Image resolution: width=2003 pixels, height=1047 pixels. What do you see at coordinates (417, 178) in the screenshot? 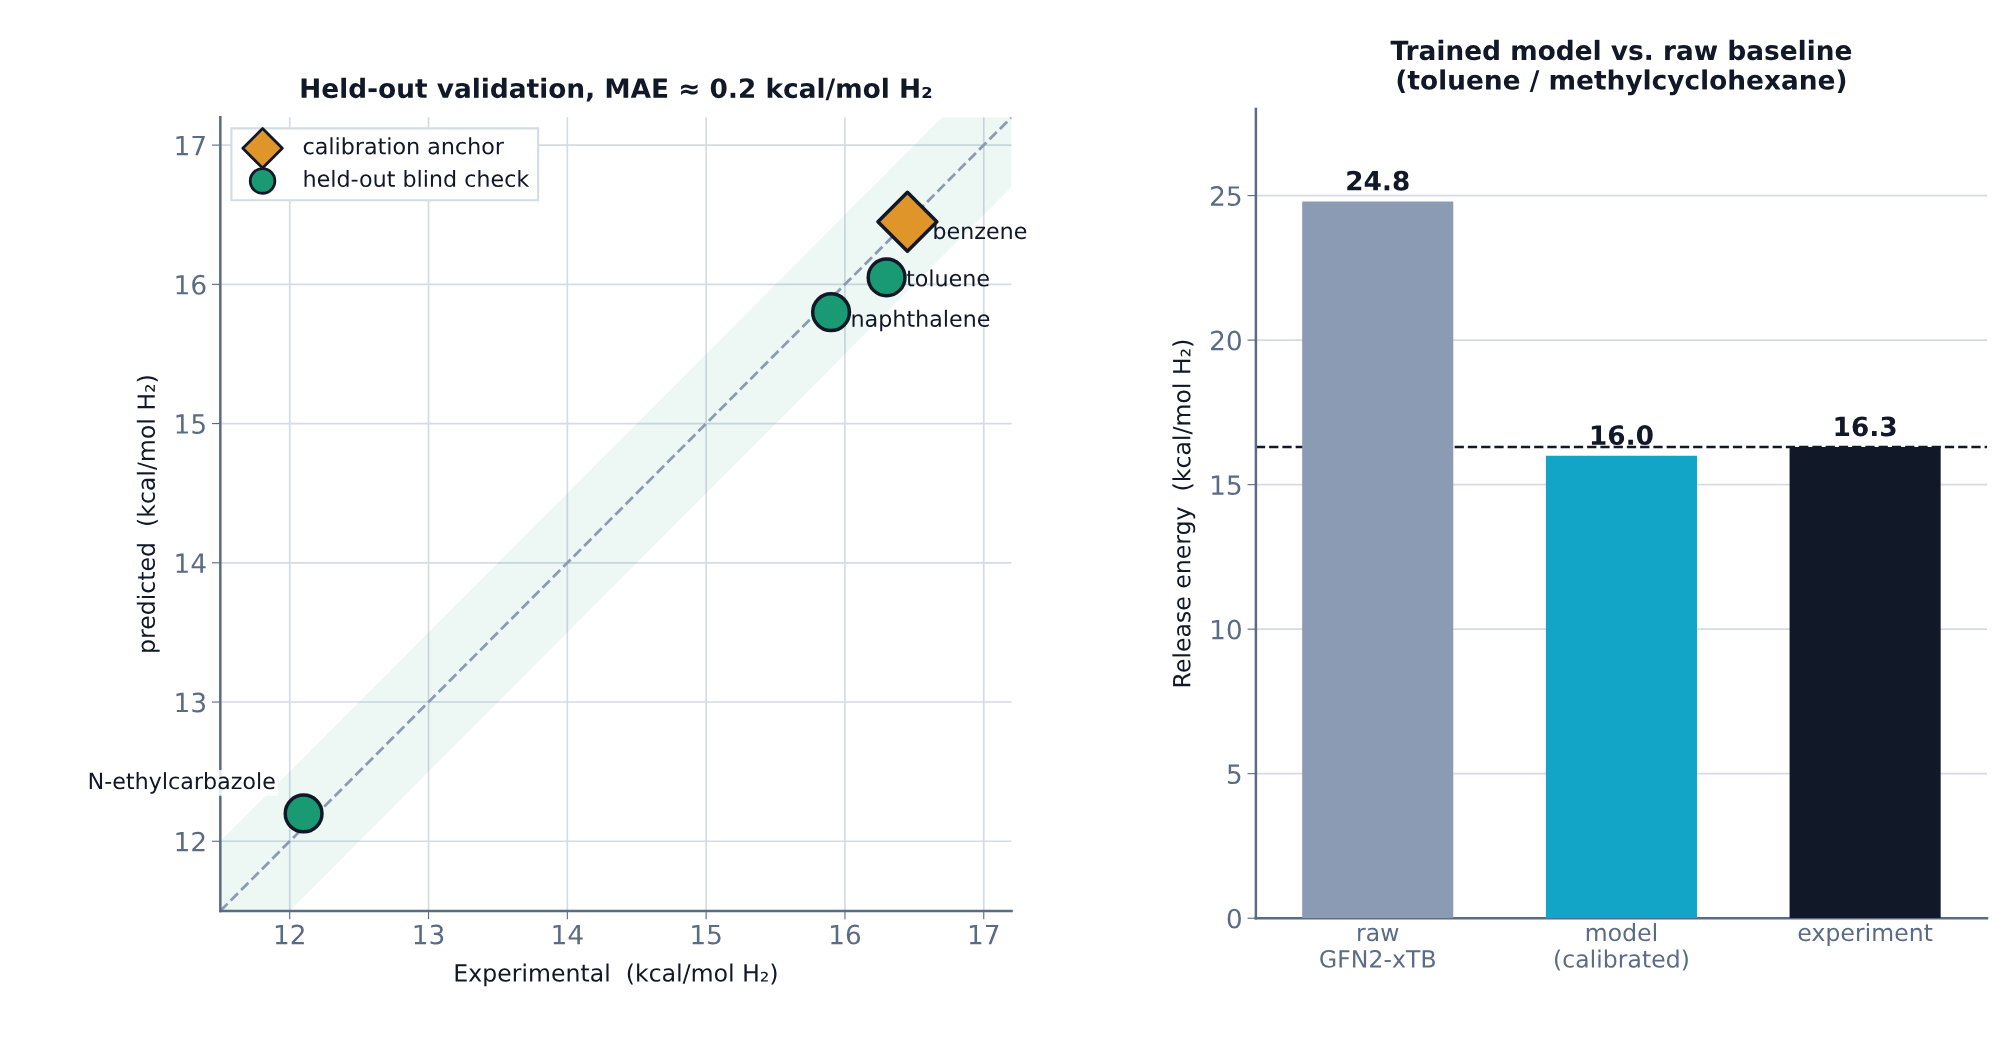
I see `legend-label: held-out blind check` at bounding box center [417, 178].